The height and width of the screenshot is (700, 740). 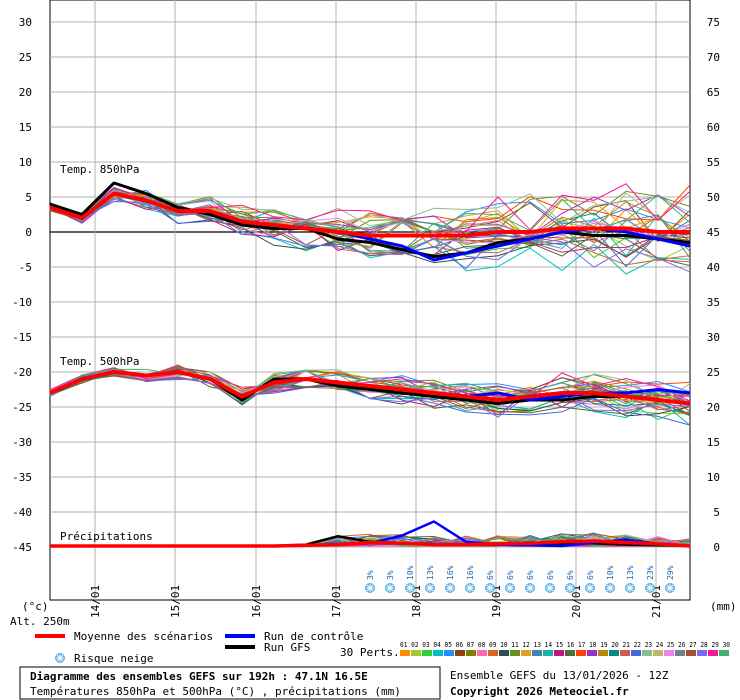 What do you see at coordinates (25, 22) in the screenshot?
I see `left-tick-label: 30` at bounding box center [25, 22].